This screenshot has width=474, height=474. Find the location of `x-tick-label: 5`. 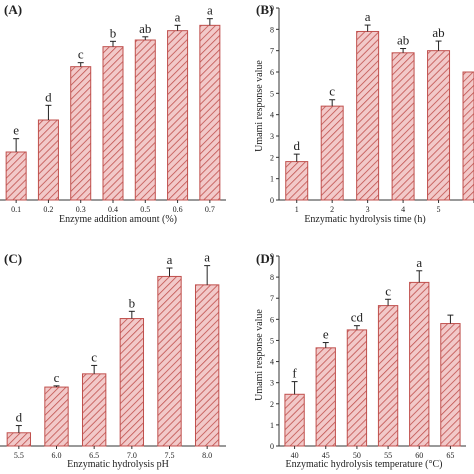

x-tick-label: 5 is located at coordinates (439, 209).